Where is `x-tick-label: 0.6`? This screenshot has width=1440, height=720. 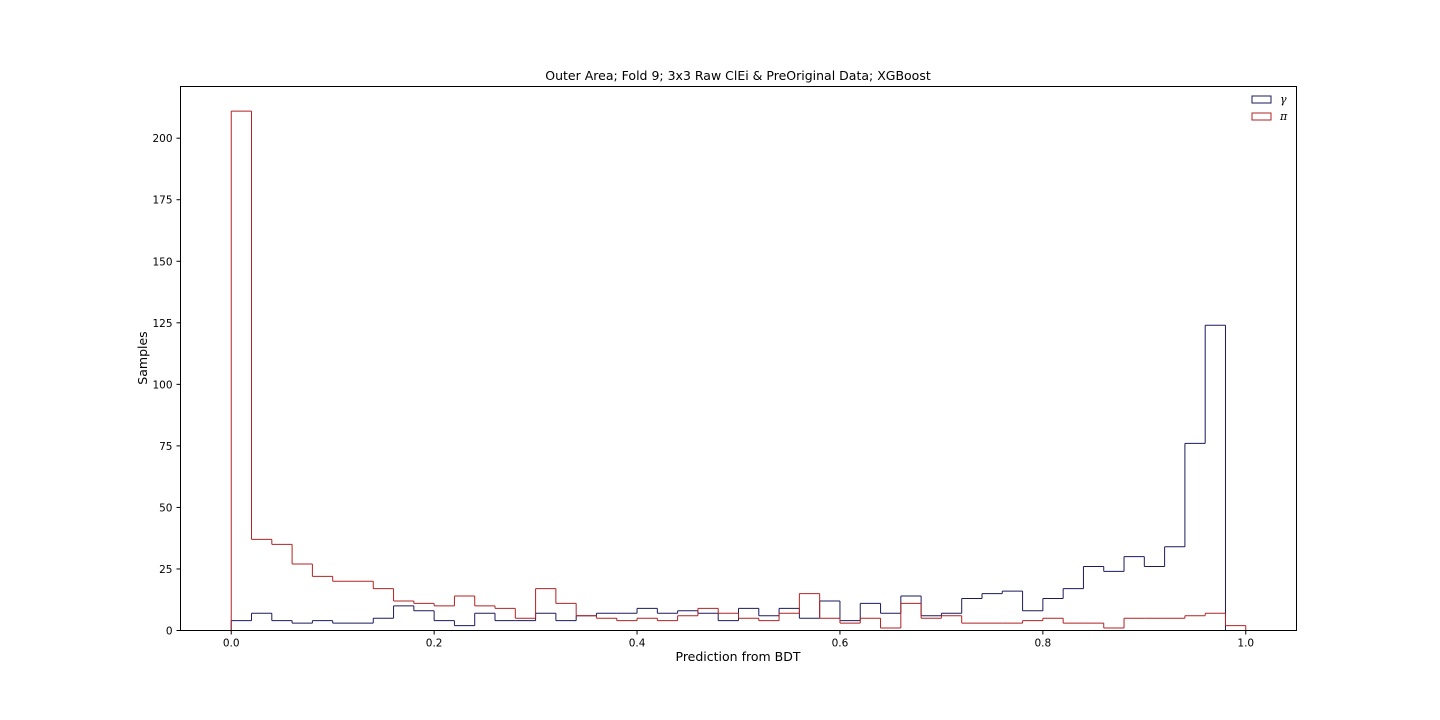
x-tick-label: 0.6 is located at coordinates (840, 644).